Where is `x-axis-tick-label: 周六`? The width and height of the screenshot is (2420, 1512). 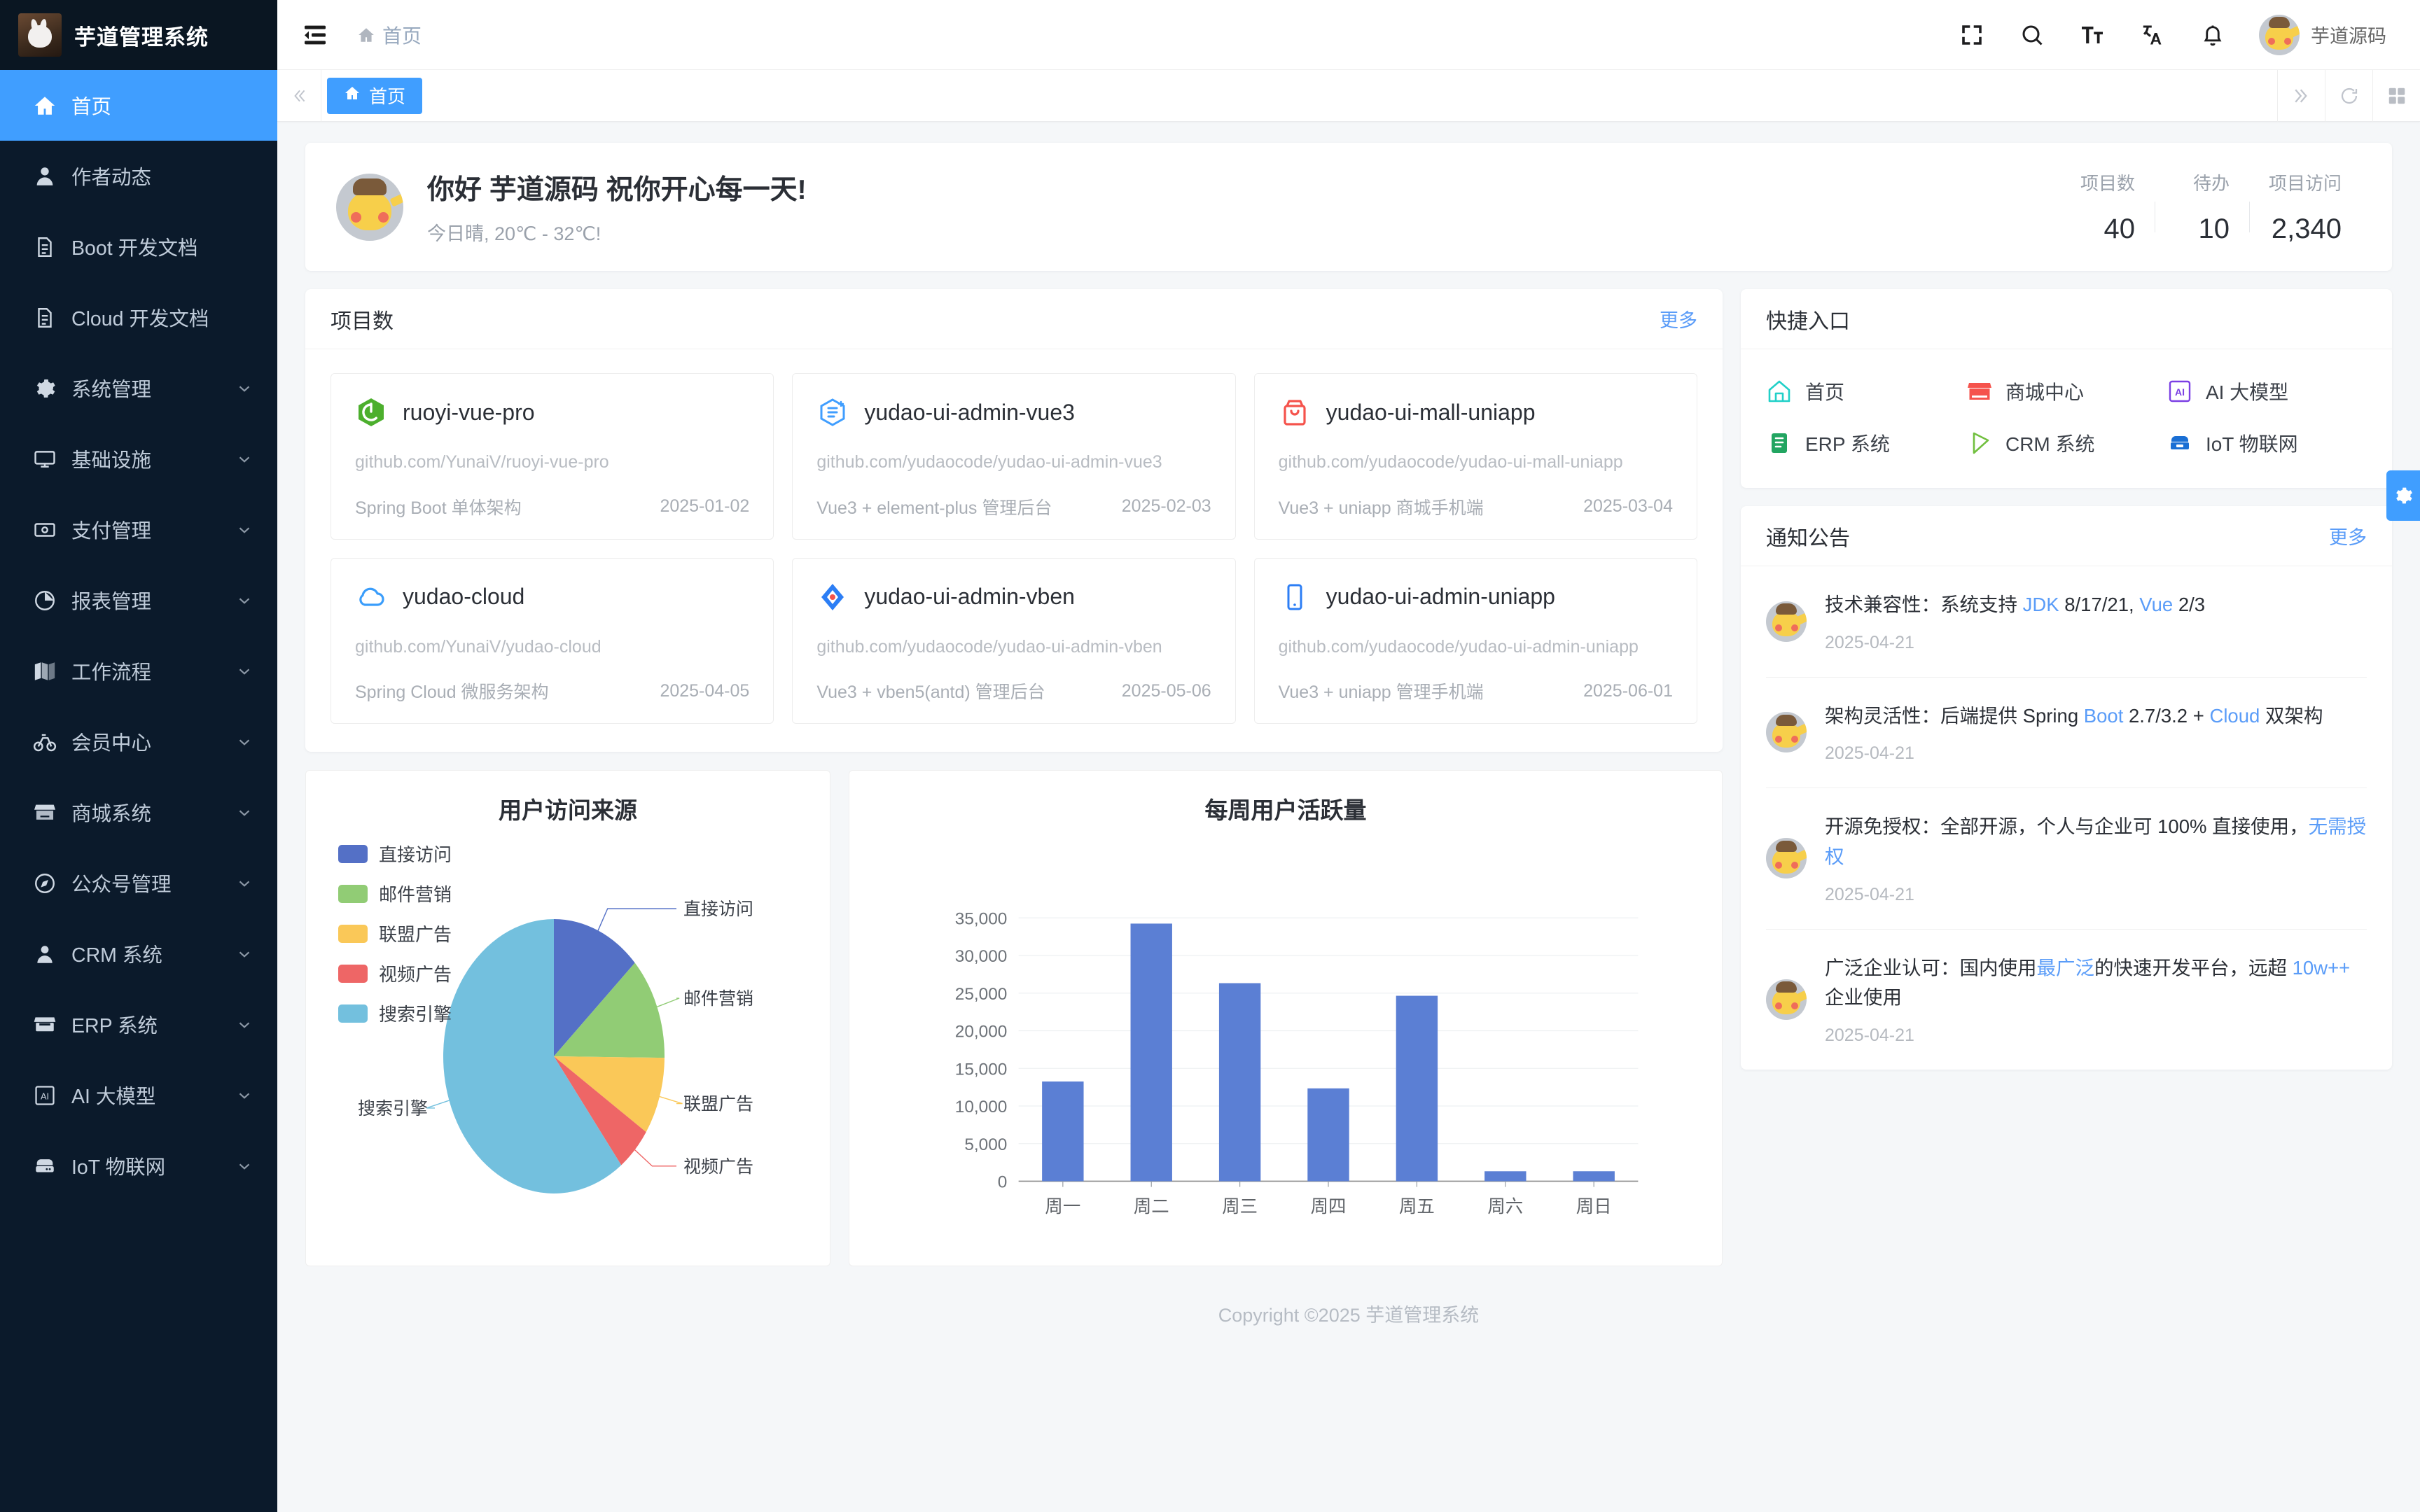 x-axis-tick-label: 周六 is located at coordinates (1505, 1207).